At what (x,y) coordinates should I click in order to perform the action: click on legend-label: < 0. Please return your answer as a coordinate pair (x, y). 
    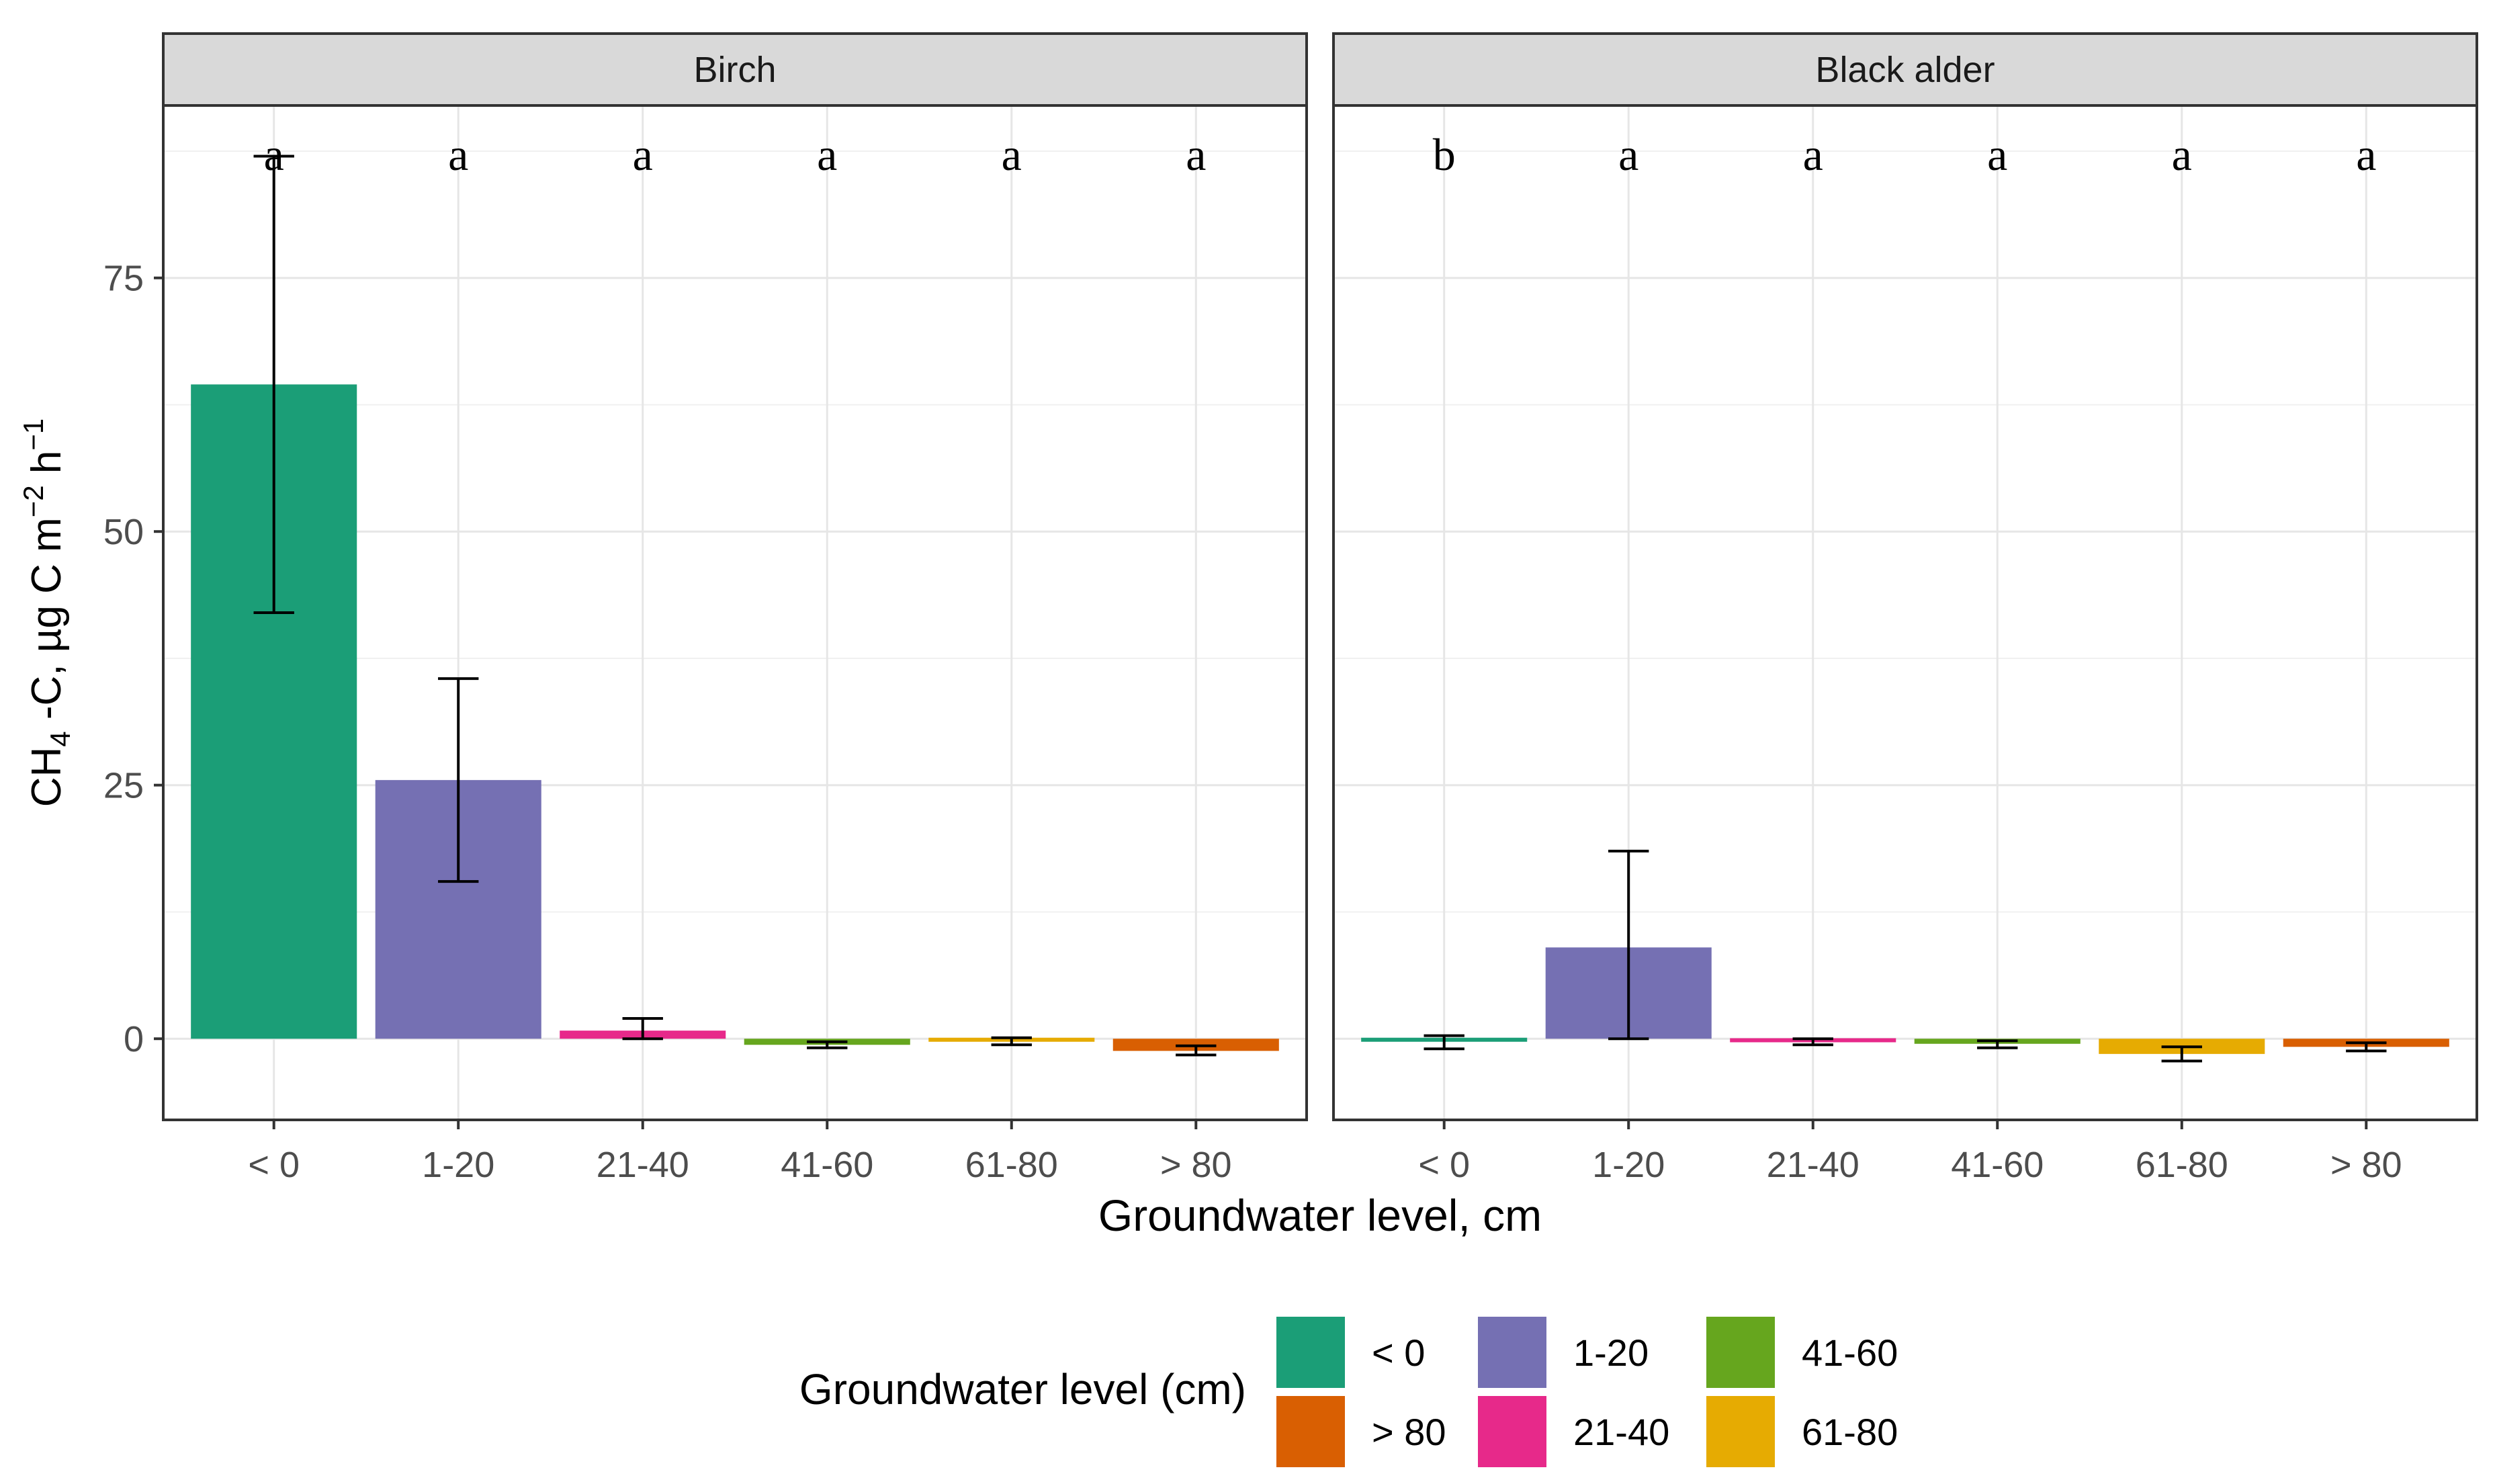
    Looking at the image, I should click on (1398, 1353).